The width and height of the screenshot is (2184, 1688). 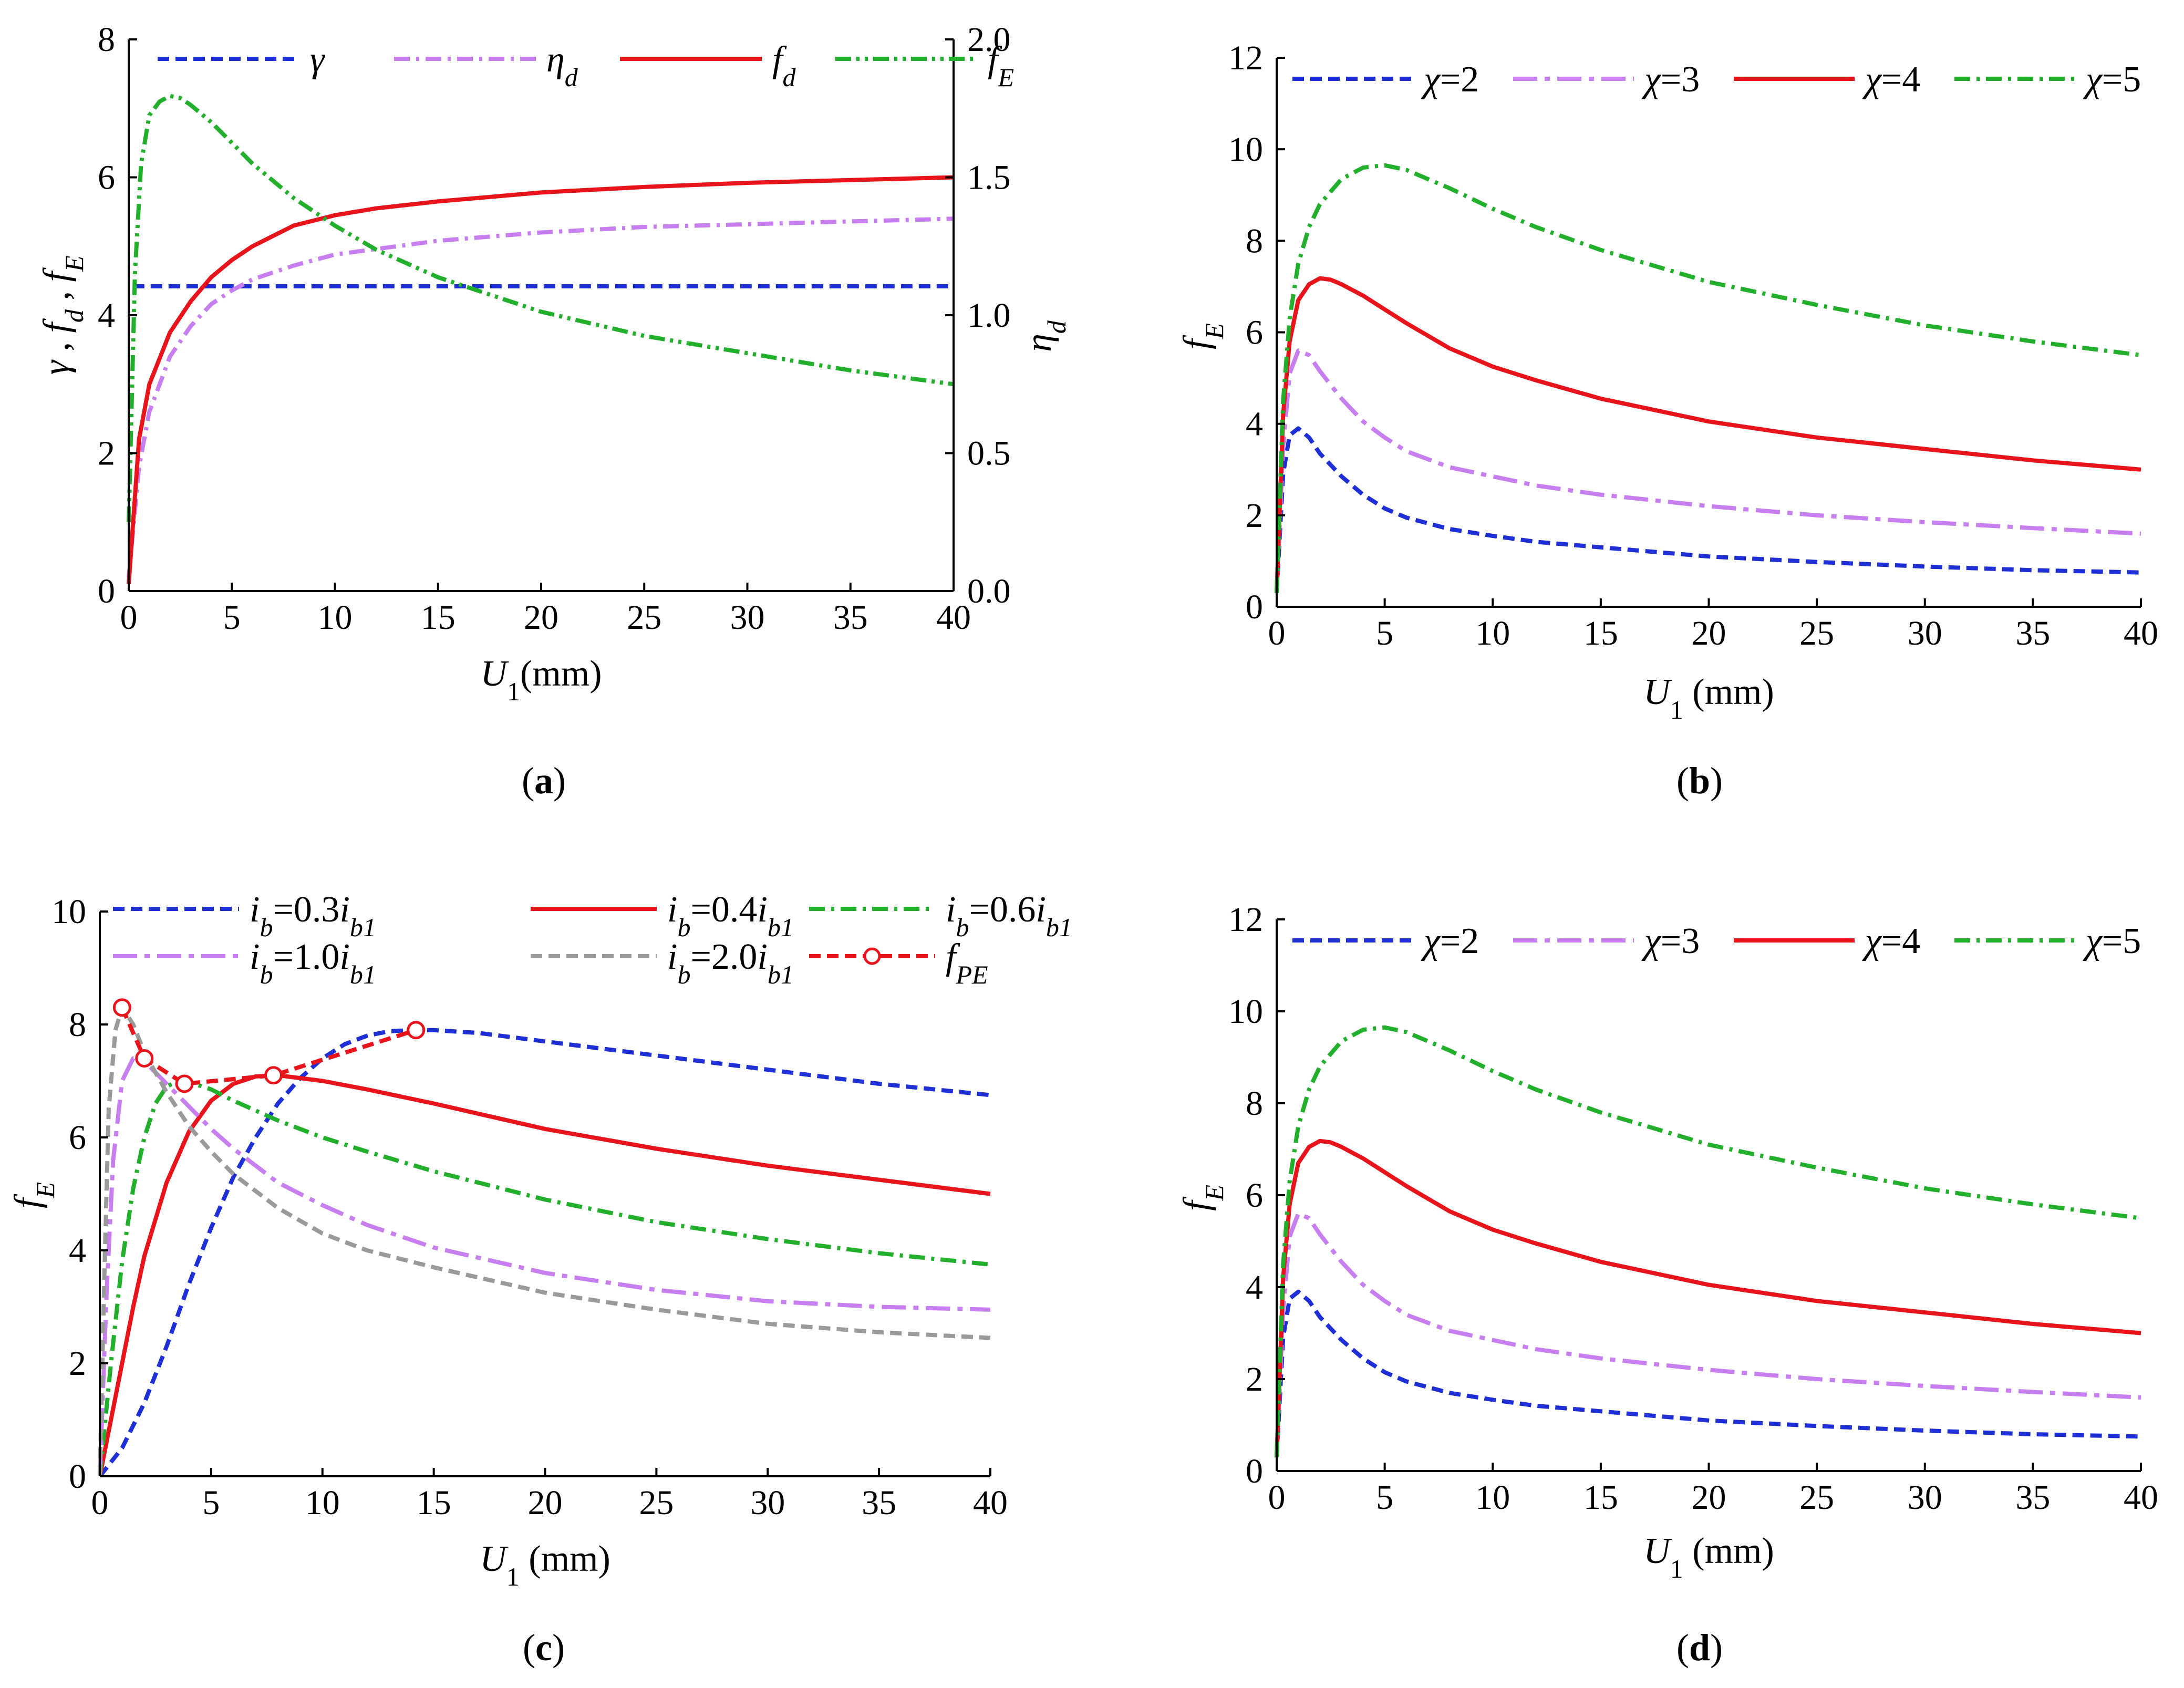 I want to click on y-right-tick-label: 2.0, so click(x=989, y=39).